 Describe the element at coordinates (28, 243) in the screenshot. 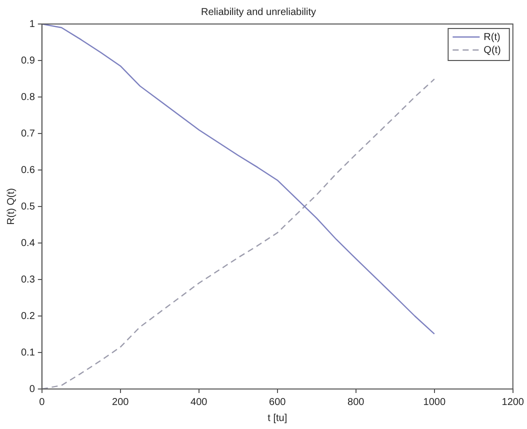

I see `y-tick-label: 0.4` at that location.